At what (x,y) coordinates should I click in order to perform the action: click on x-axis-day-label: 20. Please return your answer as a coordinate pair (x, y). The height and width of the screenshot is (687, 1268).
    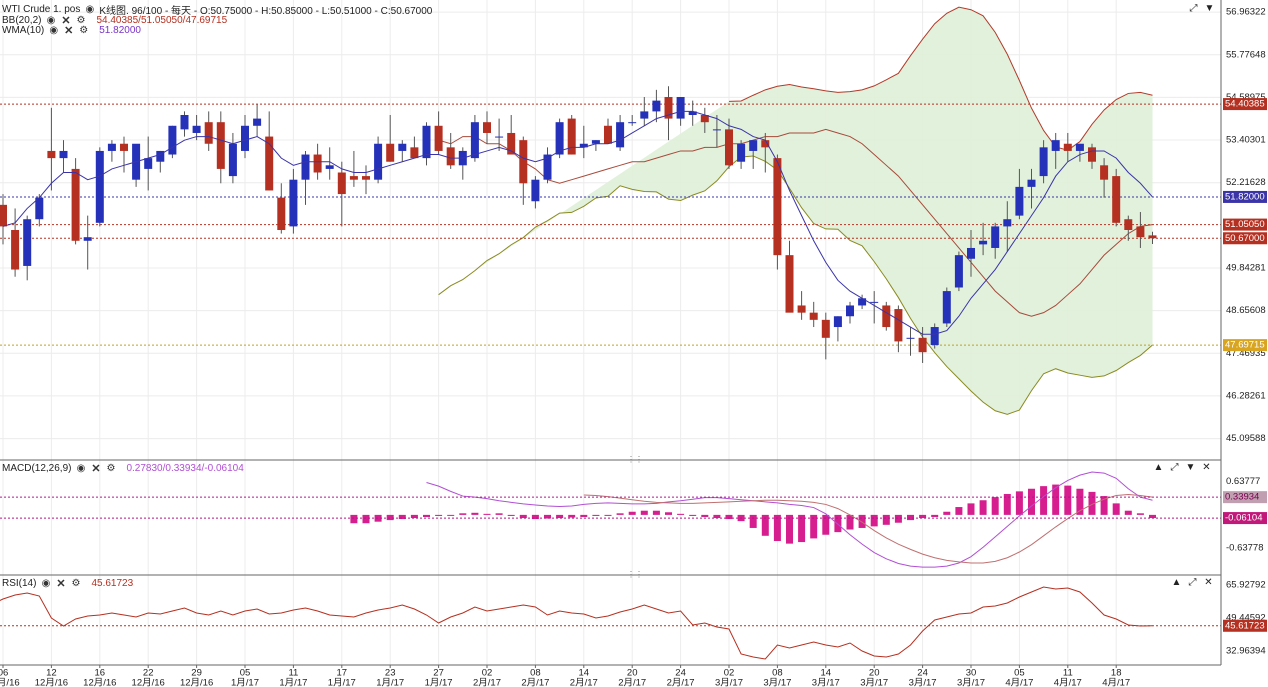
    Looking at the image, I should click on (632, 673).